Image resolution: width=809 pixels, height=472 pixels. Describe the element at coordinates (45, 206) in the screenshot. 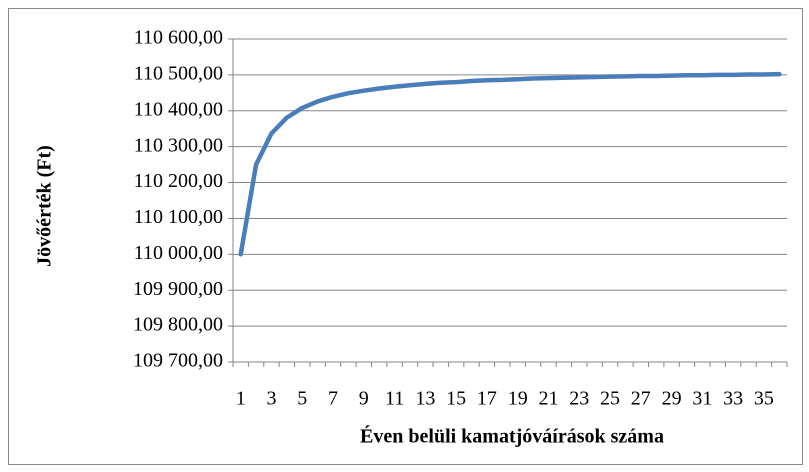

I see `y-axis-title: Jövőérték (Ft)` at that location.